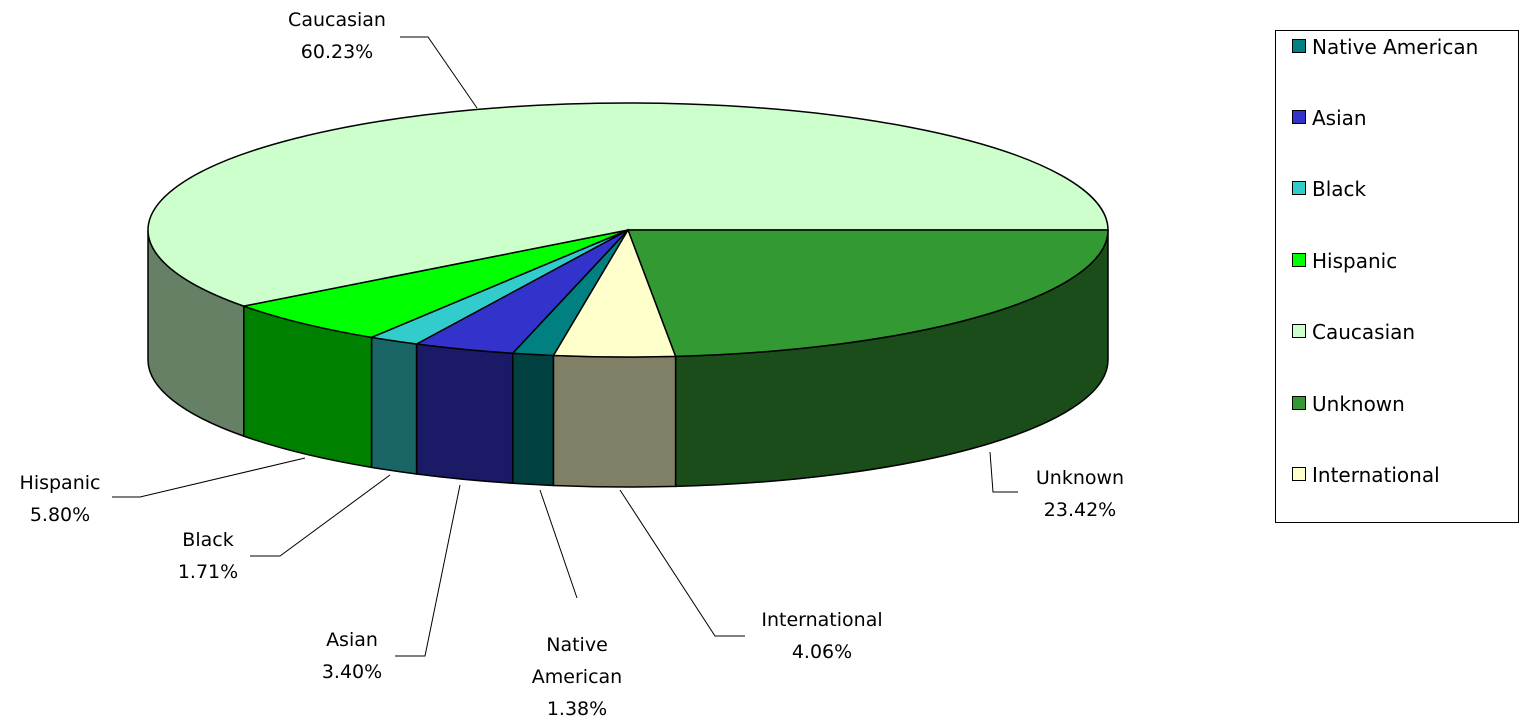 This screenshot has height=725, width=1520. Describe the element at coordinates (352, 656) in the screenshot. I see `data-label: Asian 3.40%` at that location.